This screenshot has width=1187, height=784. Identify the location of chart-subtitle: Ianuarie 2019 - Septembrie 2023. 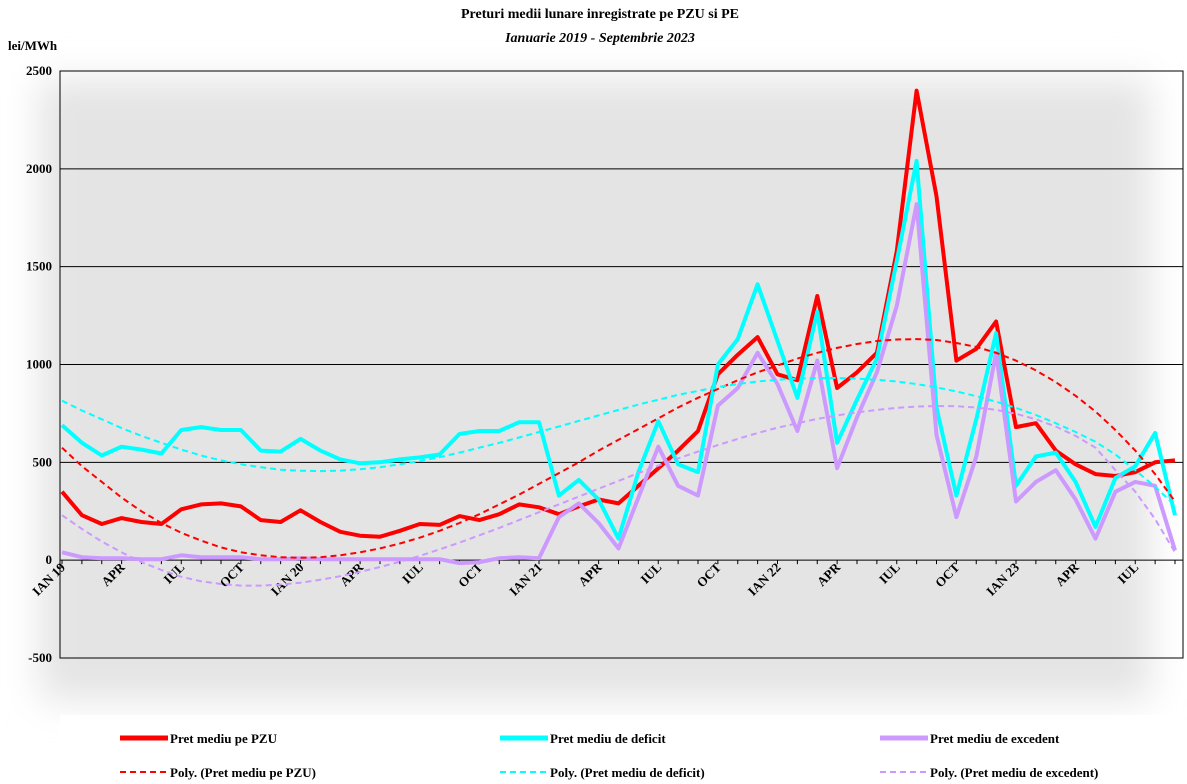
(599, 38).